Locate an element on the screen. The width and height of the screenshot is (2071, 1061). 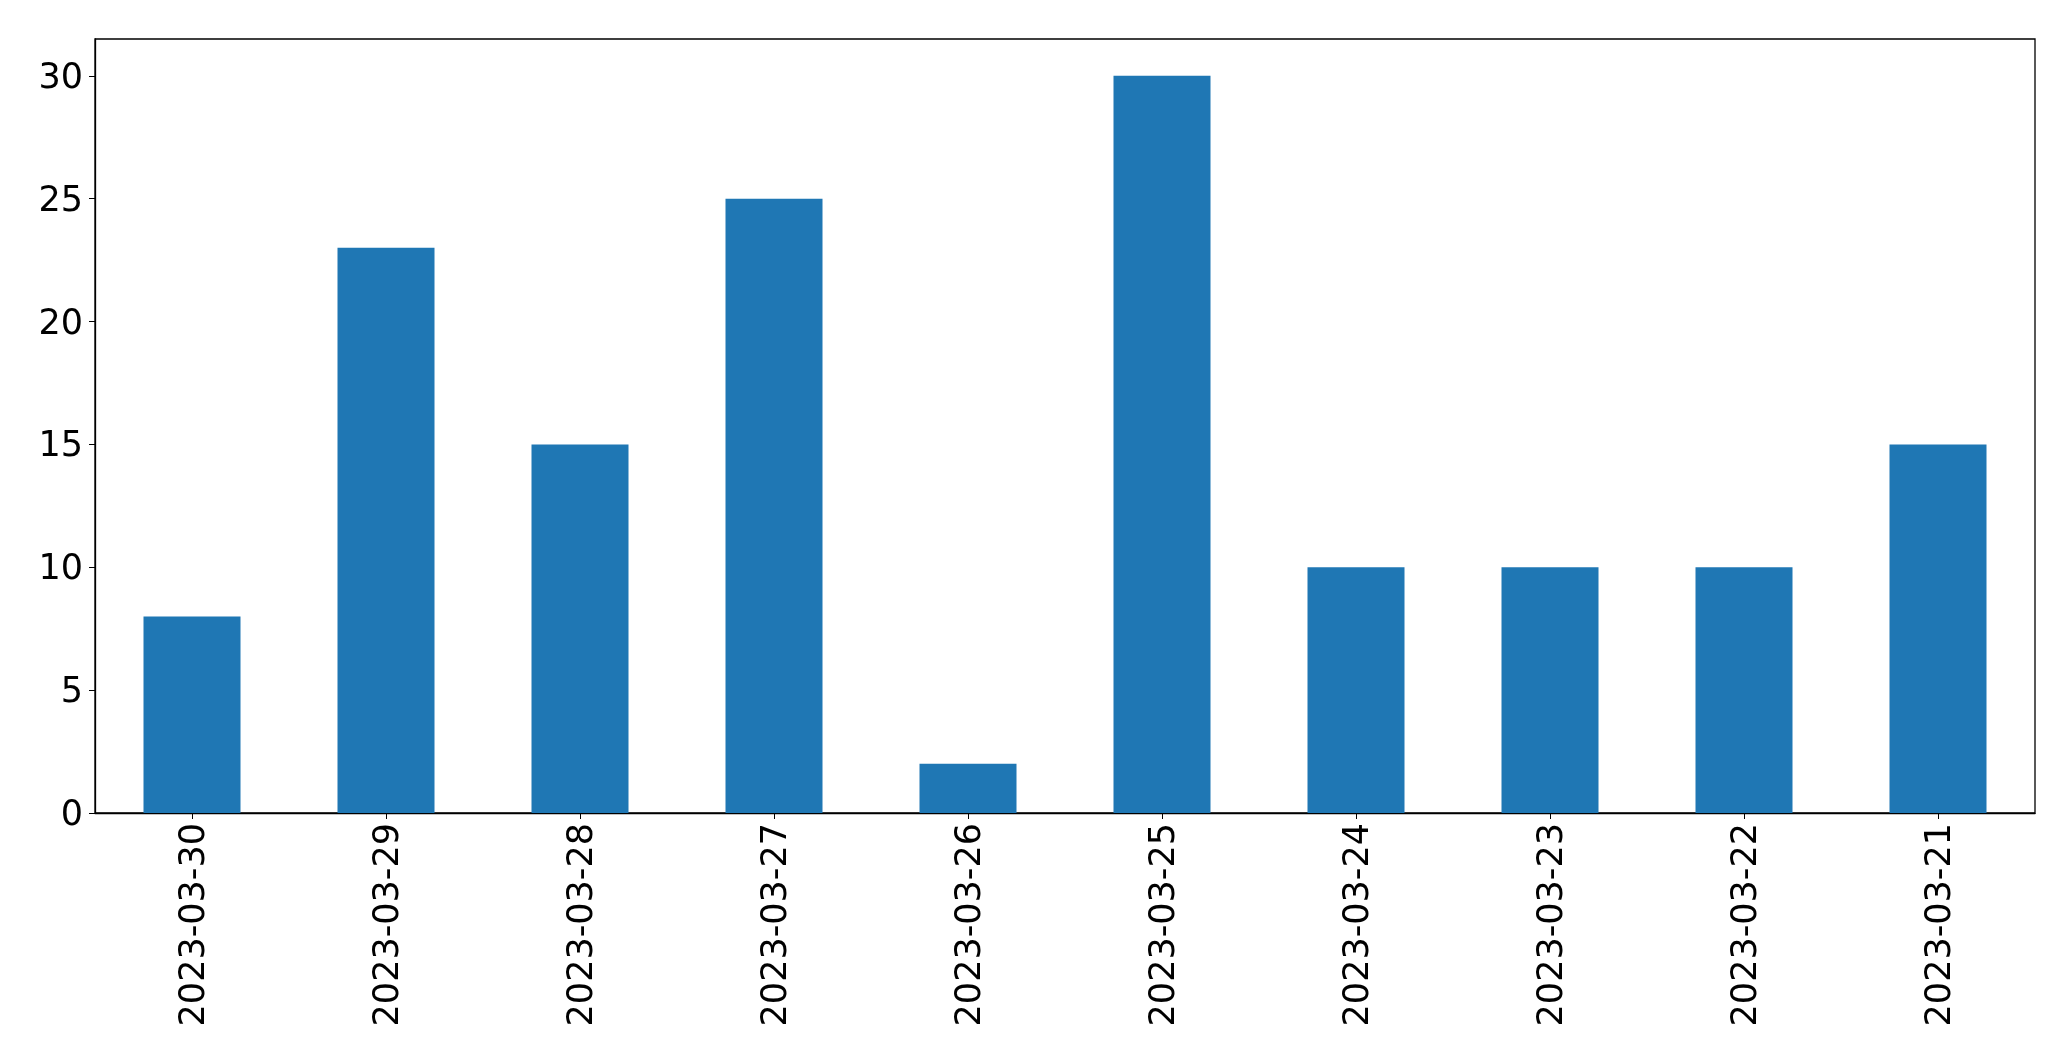
x-tick-label: 2023-03-23 is located at coordinates (1550, 925).